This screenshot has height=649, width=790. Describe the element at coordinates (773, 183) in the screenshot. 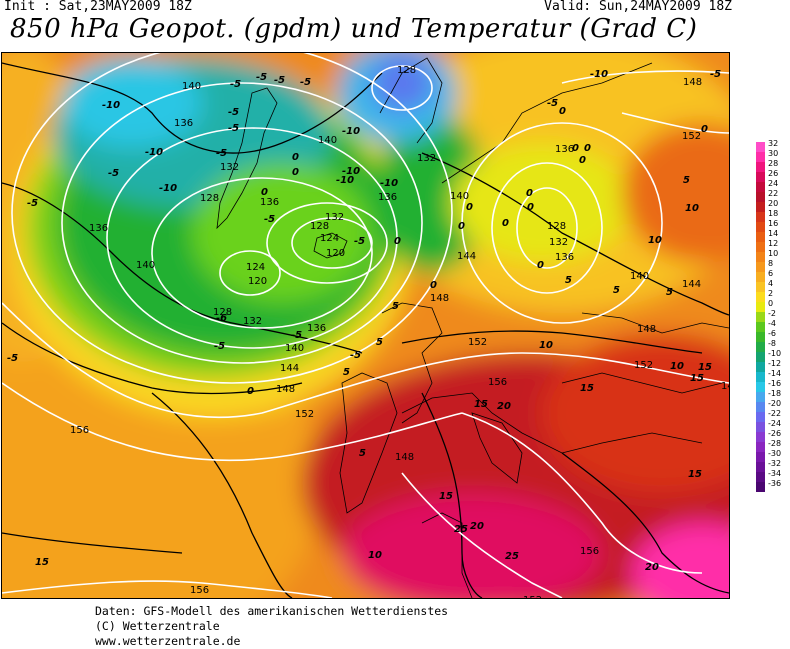

I see `legend-value: 24` at that location.